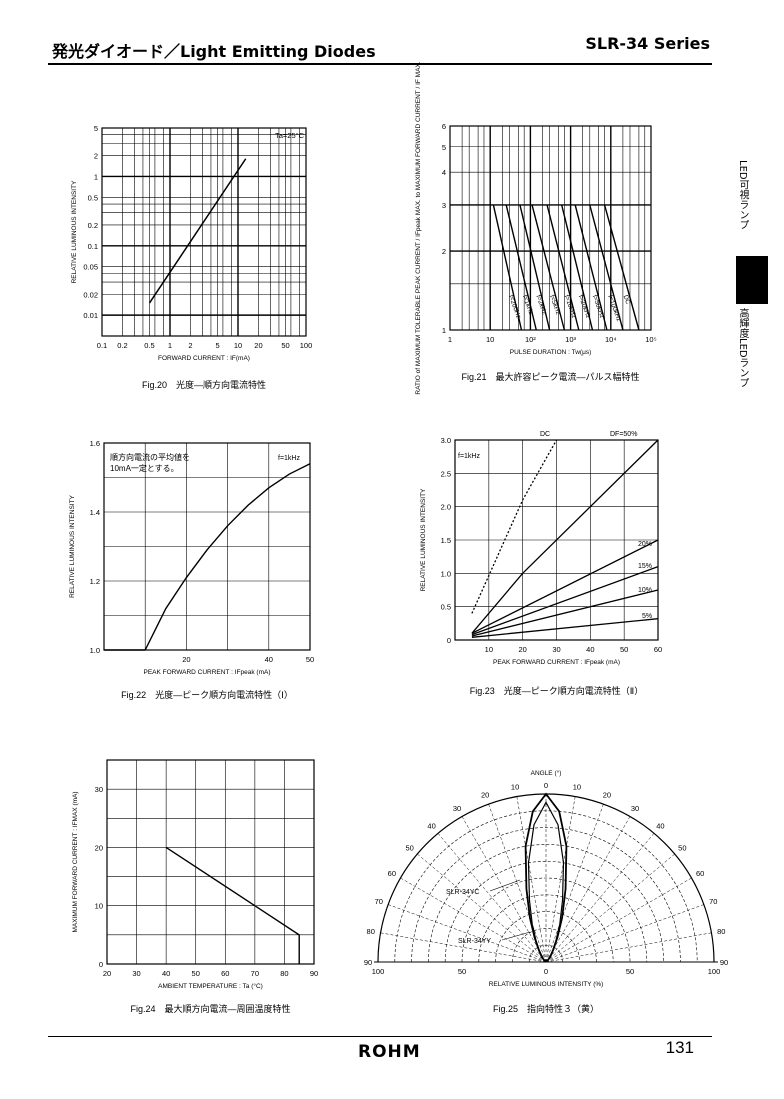 The image size is (784, 1099). I want to click on fig20-frame, so click(204, 232).